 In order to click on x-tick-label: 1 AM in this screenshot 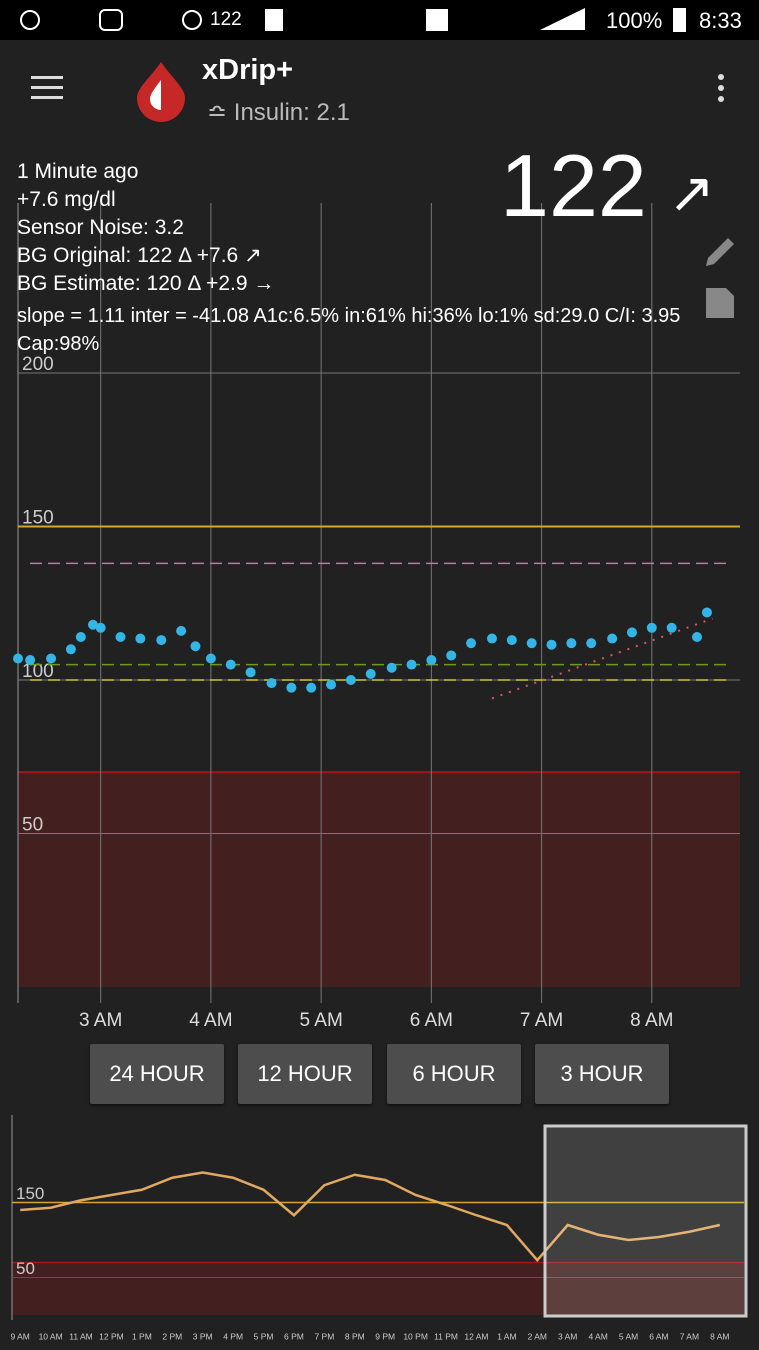, I will do `click(506, 1336)`.